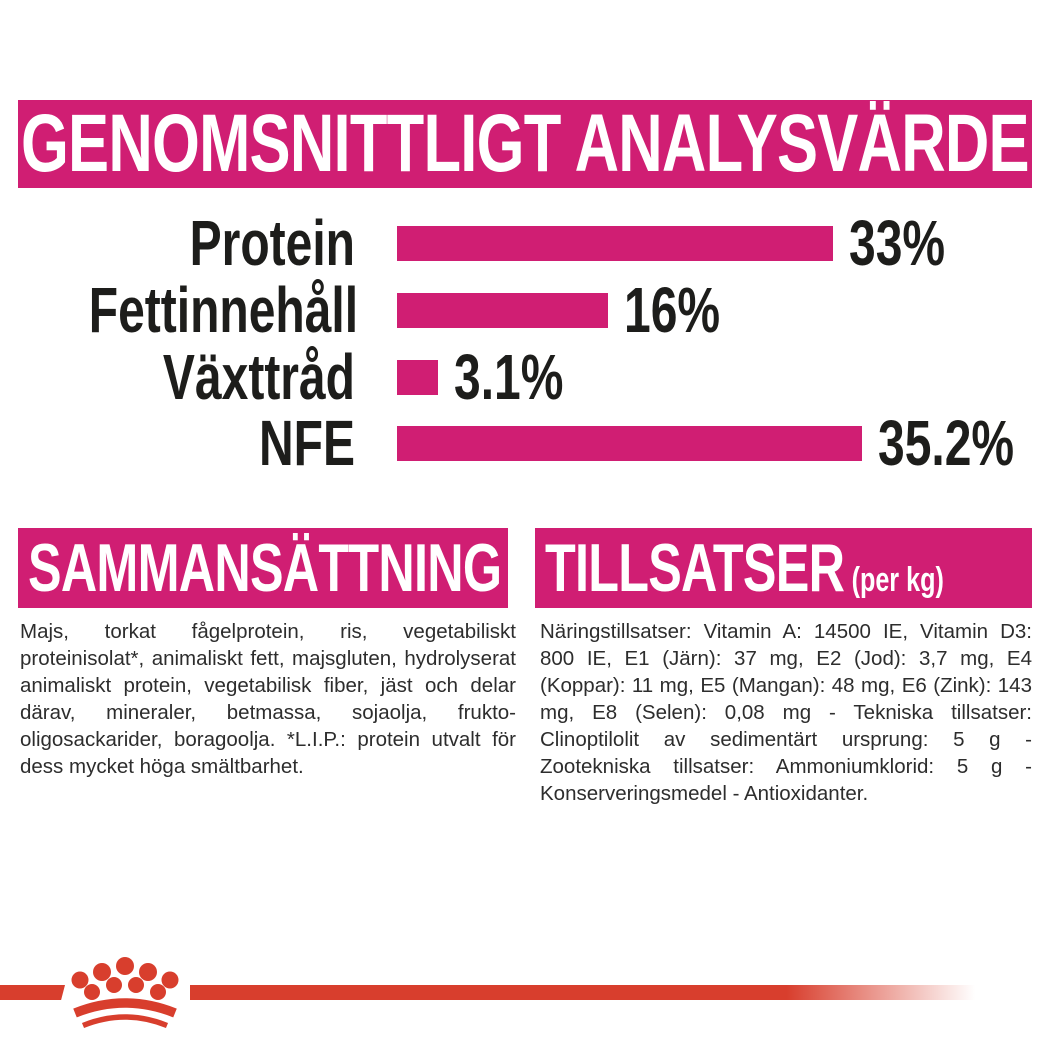 The width and height of the screenshot is (1049, 1050). I want to click on chart-row: Växttråd 3.1%, so click(524, 377).